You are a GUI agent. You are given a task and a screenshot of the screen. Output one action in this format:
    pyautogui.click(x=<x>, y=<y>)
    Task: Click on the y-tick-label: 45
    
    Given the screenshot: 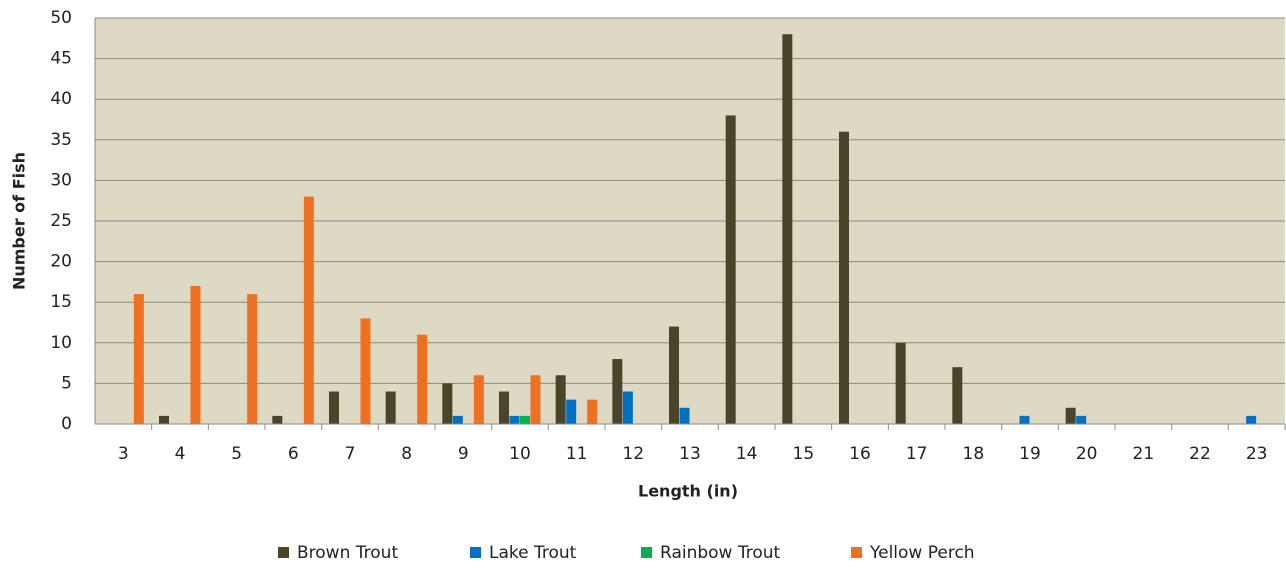 What is the action you would take?
    pyautogui.click(x=61, y=59)
    